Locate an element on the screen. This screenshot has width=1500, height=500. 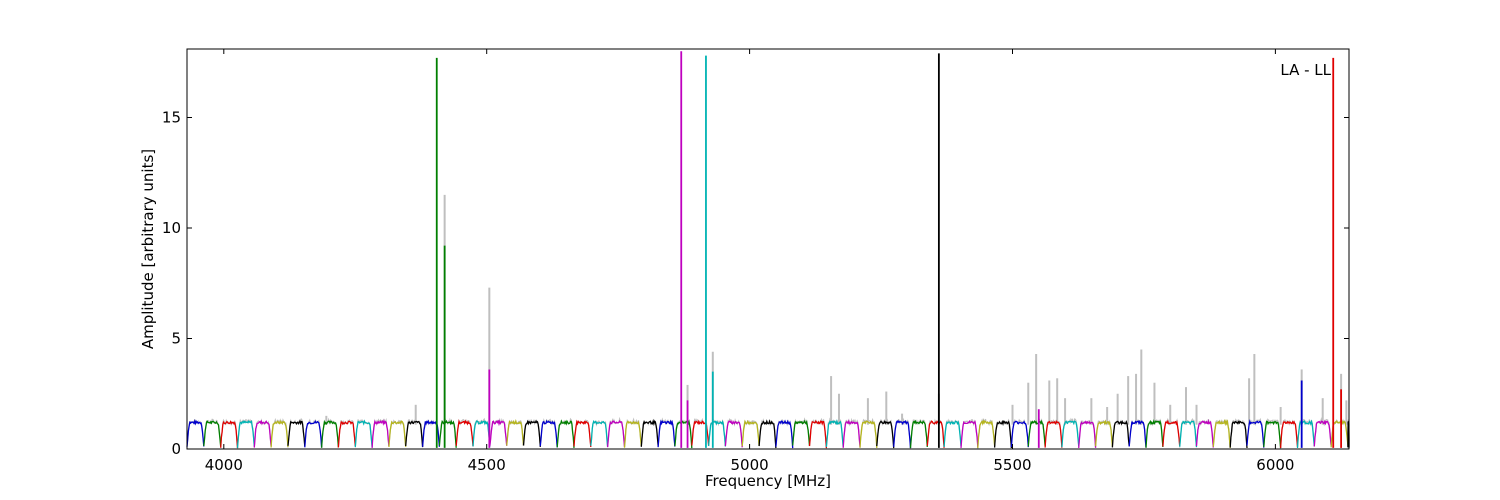
x-tick-label: 4000 is located at coordinates (224, 465).